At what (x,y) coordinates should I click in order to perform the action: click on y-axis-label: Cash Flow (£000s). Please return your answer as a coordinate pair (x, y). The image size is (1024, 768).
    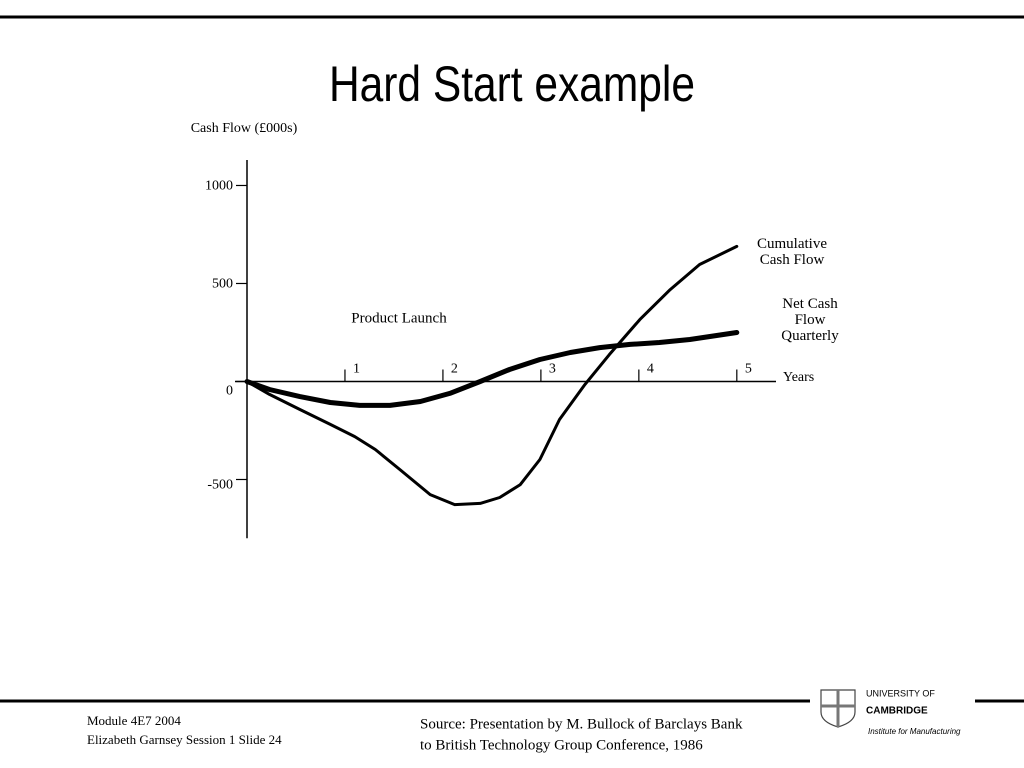
    Looking at the image, I should click on (244, 128).